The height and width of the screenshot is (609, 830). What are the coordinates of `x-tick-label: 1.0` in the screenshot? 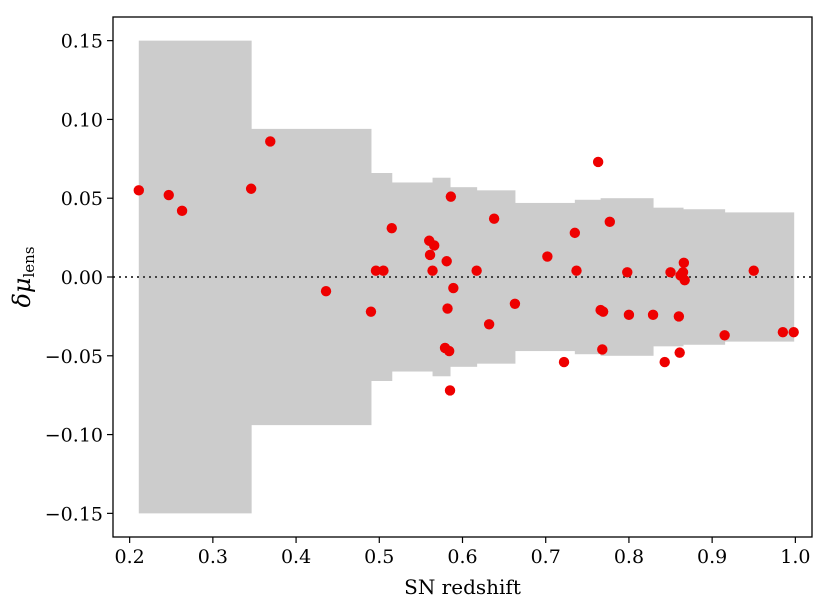 It's located at (795, 557).